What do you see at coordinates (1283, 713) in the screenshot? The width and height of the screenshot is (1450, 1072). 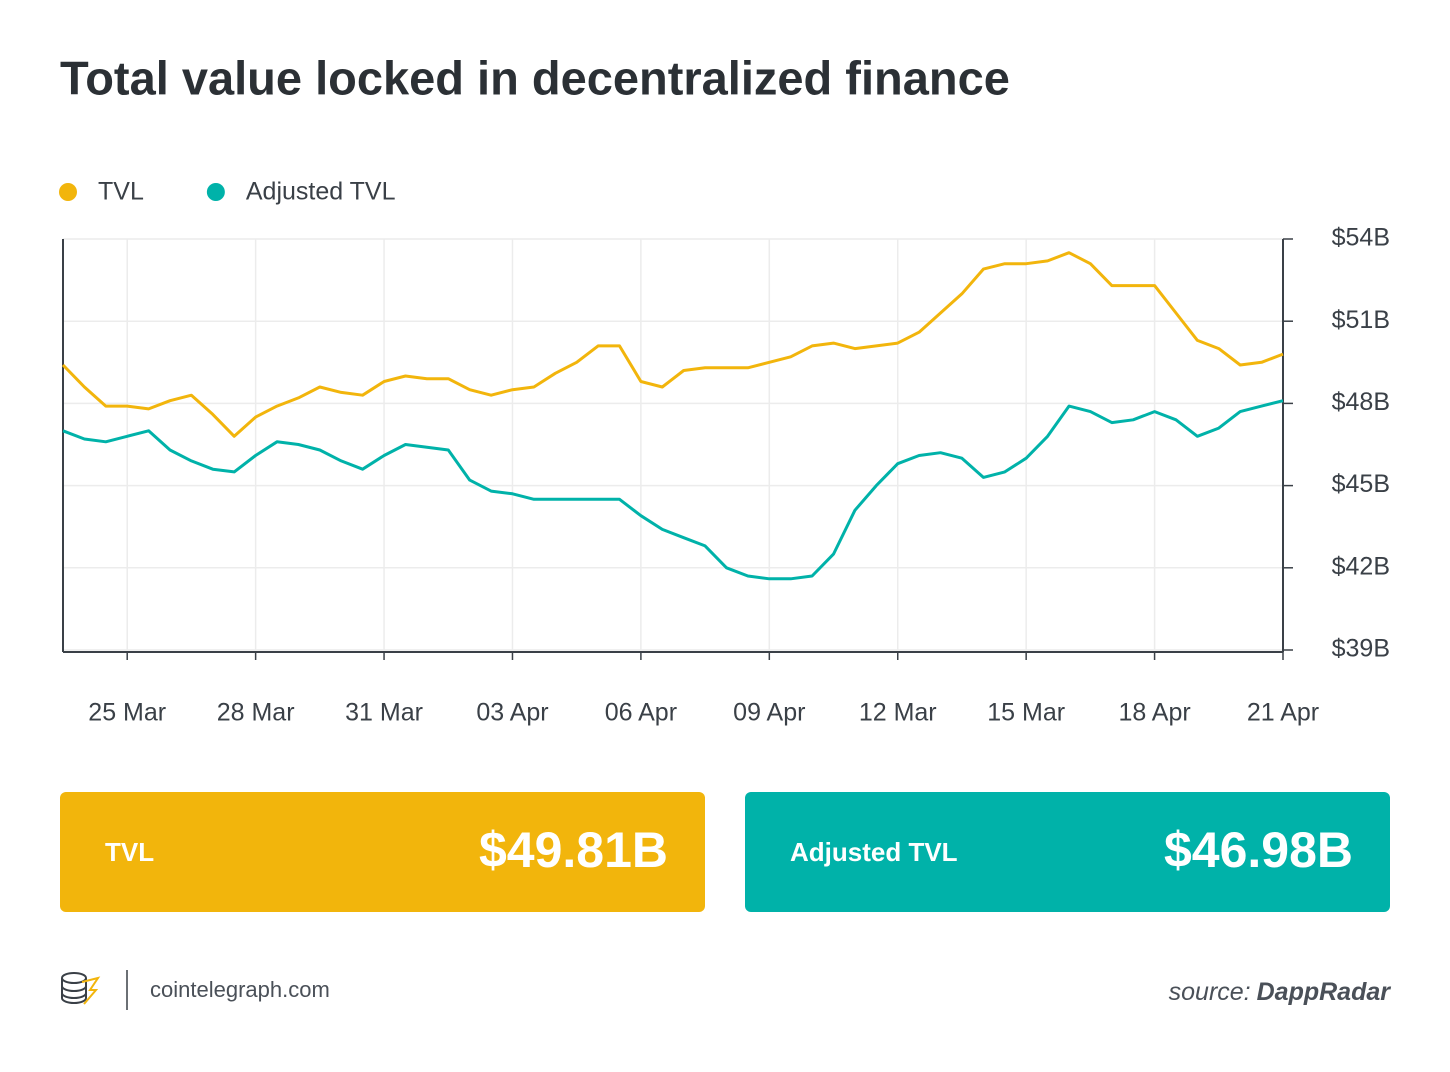 I see `x-tick-label: 21 Apr` at bounding box center [1283, 713].